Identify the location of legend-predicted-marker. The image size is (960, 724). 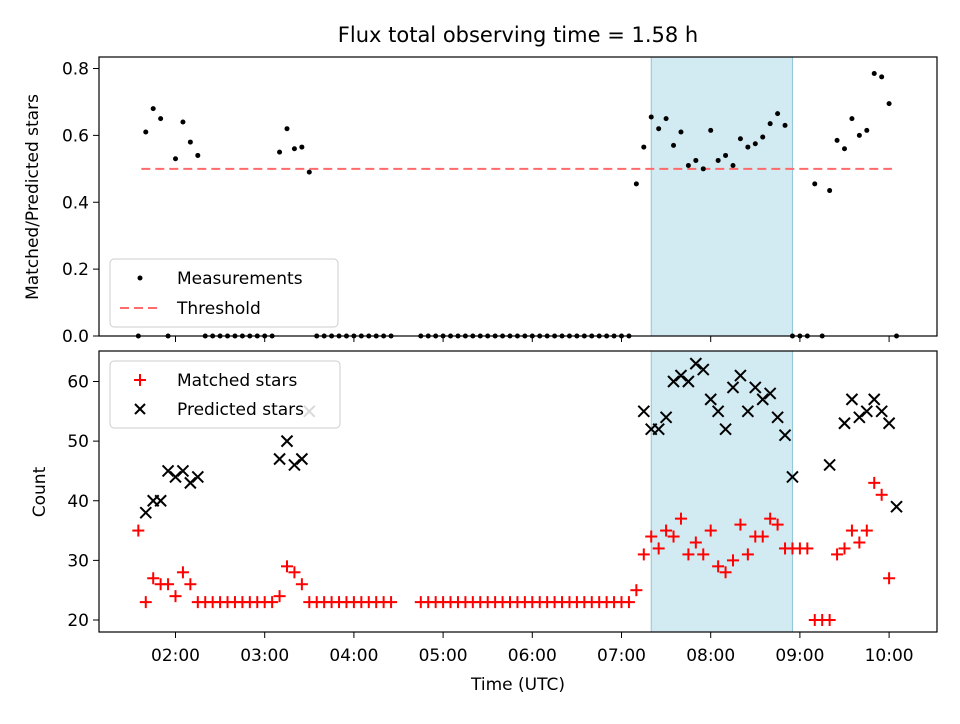
(140, 409).